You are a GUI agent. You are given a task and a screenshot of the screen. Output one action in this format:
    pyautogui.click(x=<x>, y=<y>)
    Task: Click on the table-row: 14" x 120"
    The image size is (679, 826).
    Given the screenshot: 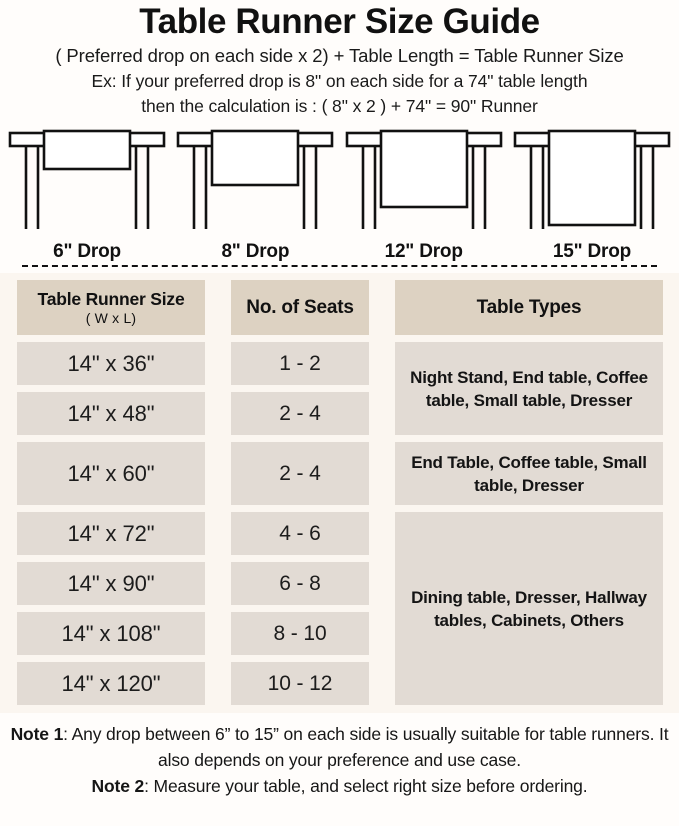 What is the action you would take?
    pyautogui.click(x=111, y=683)
    